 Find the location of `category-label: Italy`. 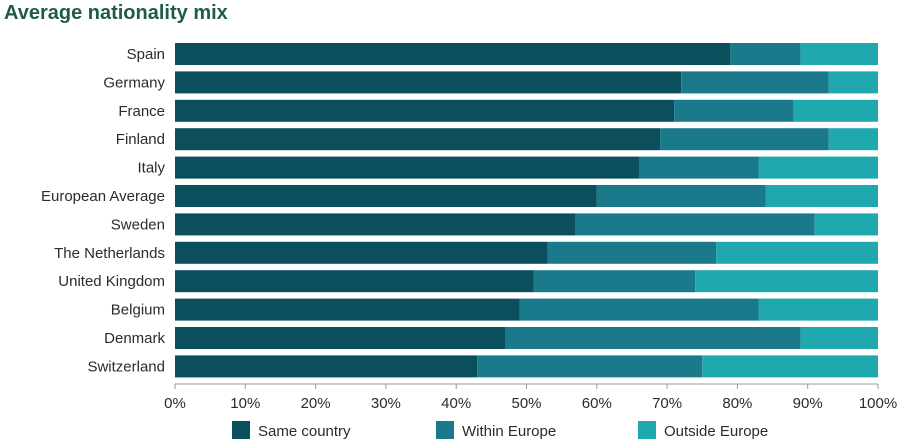

category-label: Italy is located at coordinates (151, 168).